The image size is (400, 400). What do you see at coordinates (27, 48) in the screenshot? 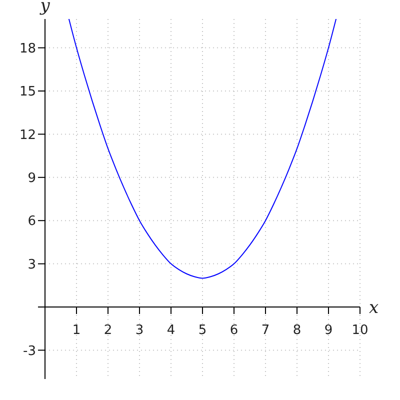
I see `y-tick-label: 18` at bounding box center [27, 48].